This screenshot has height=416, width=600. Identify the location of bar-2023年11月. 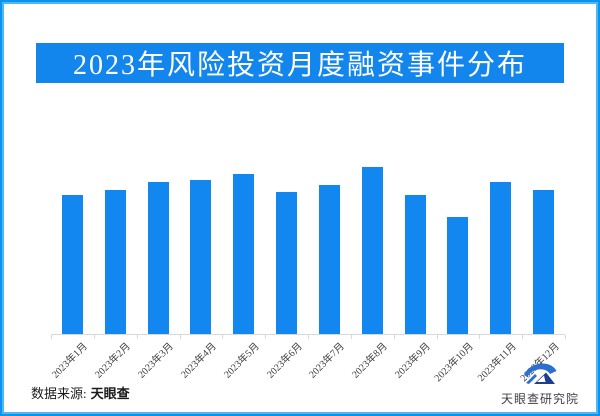
(501, 258).